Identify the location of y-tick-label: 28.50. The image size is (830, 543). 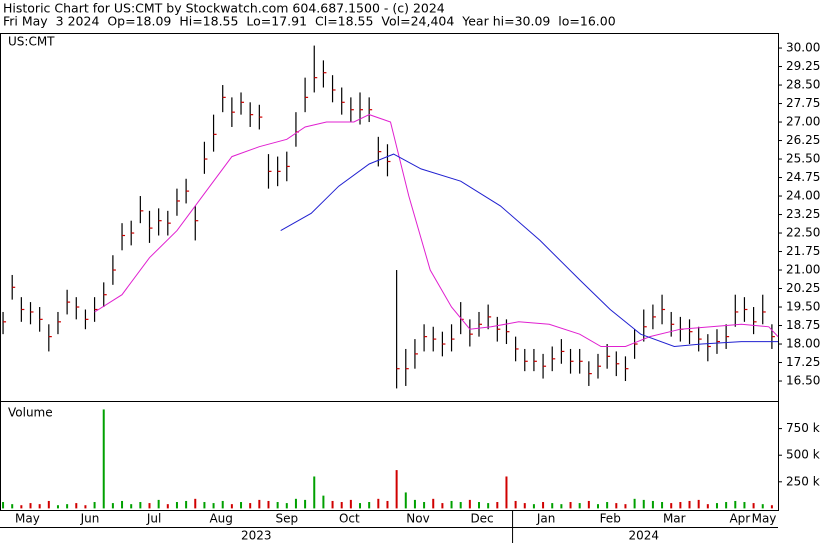
(803, 85).